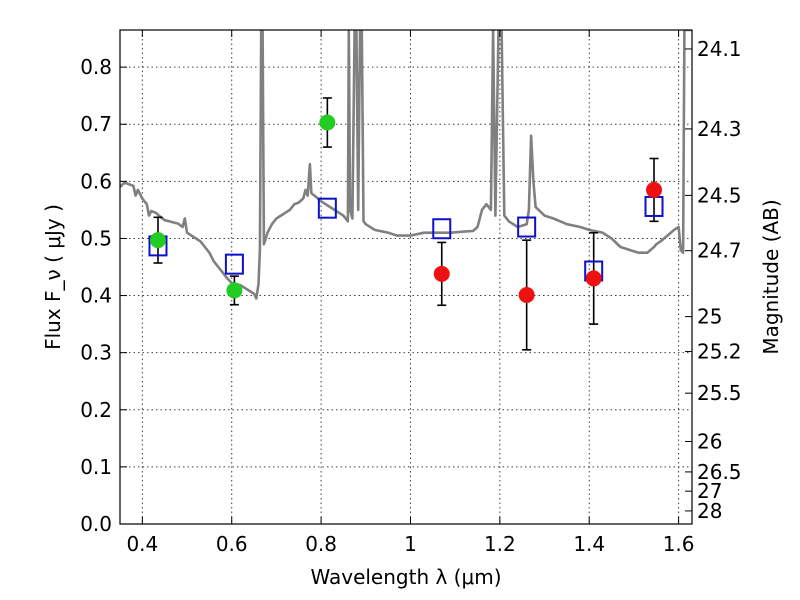 Image resolution: width=800 pixels, height=600 pixels. Describe the element at coordinates (53, 277) in the screenshot. I see `y-axis-title: Flux F_ν ( μJy )` at that location.